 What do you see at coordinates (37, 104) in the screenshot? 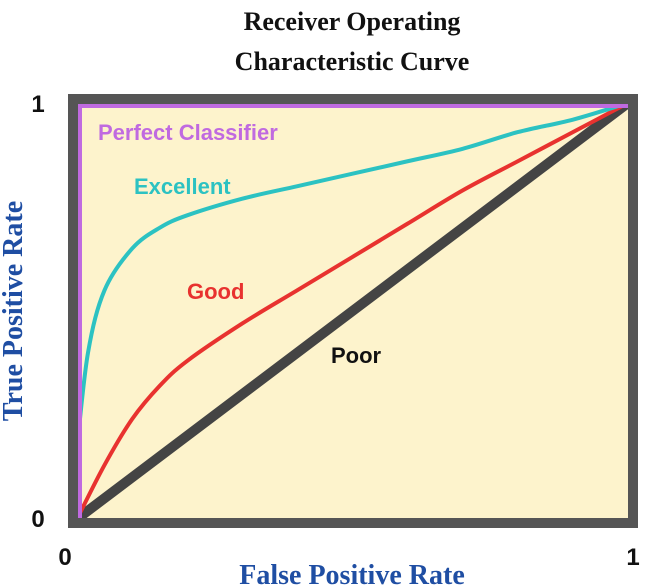
I see `y-tick-1: 1` at bounding box center [37, 104].